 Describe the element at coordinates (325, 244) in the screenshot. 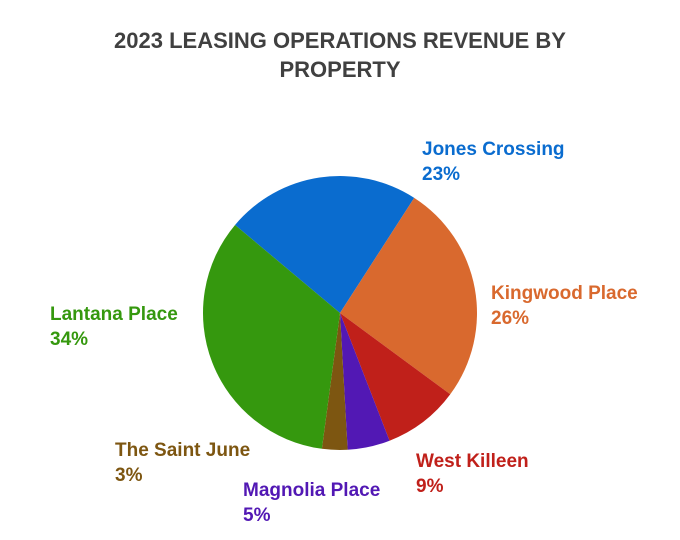

I see `pie-slice-jones-crossing` at that location.